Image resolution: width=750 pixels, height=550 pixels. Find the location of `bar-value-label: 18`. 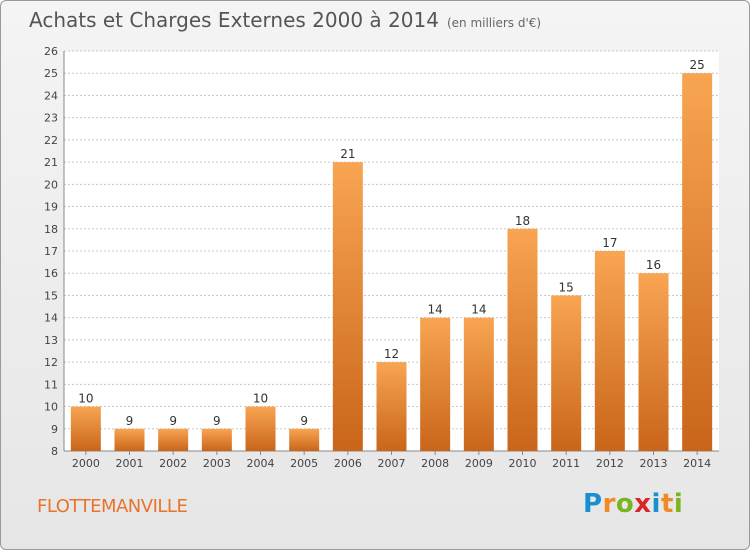

bar-value-label: 18 is located at coordinates (522, 221).